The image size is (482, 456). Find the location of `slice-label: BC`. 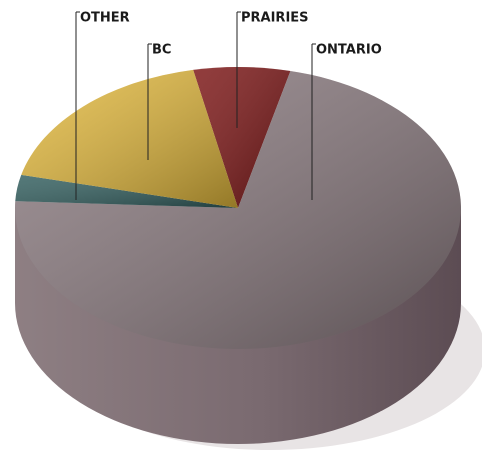

slice-label: BC is located at coordinates (161, 50).